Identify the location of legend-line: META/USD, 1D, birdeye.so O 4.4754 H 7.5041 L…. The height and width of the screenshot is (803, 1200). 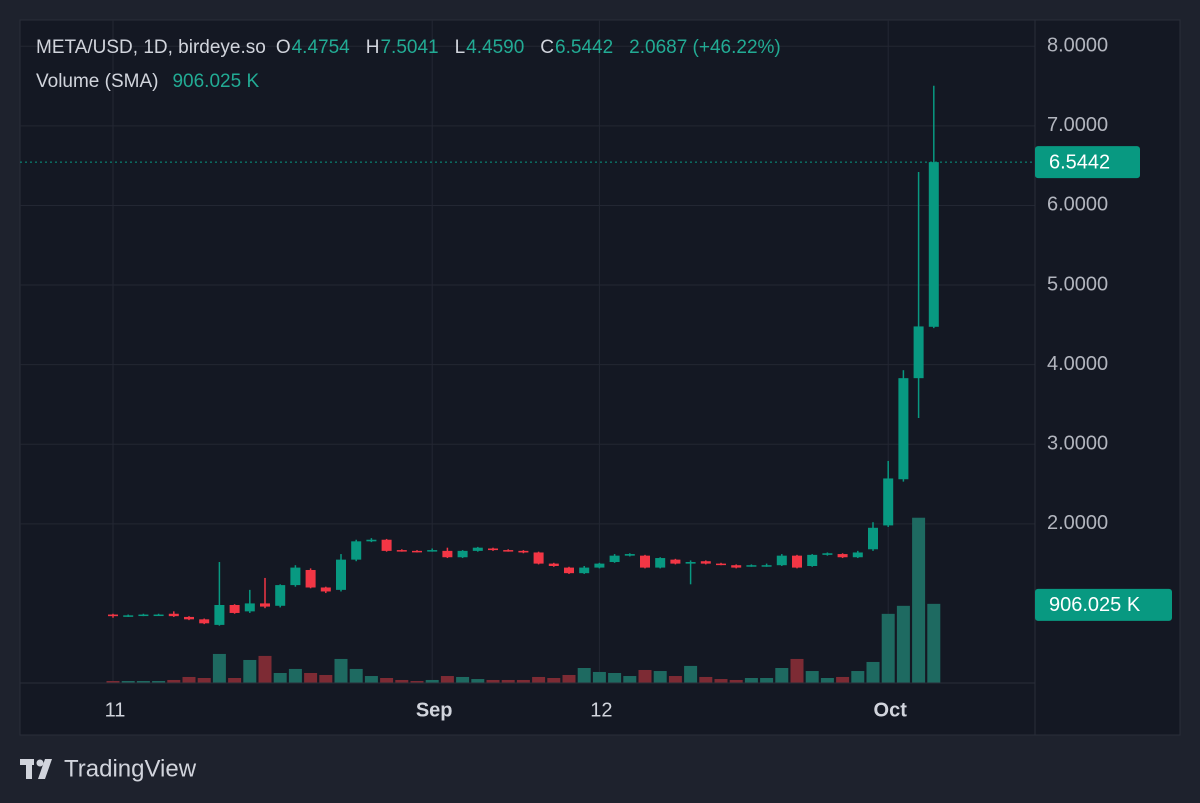
(408, 48).